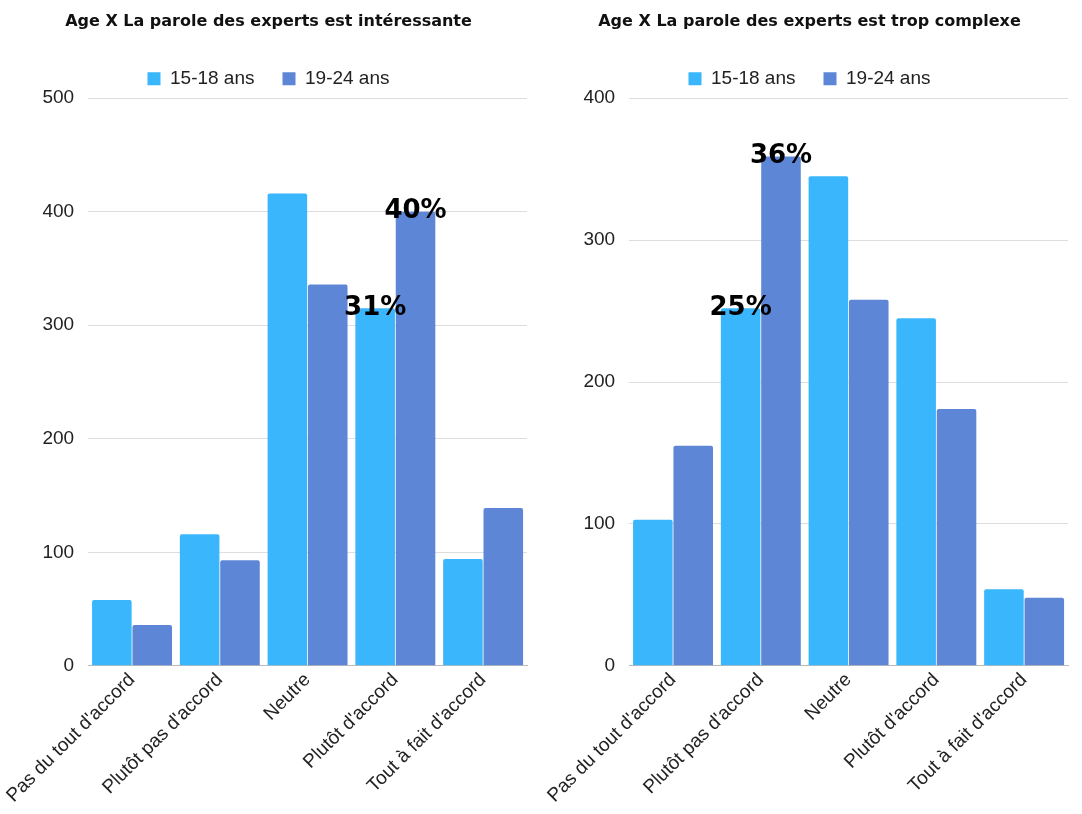 The image size is (1082, 814). What do you see at coordinates (58, 97) in the screenshot?
I see `y-tick-label: 500` at bounding box center [58, 97].